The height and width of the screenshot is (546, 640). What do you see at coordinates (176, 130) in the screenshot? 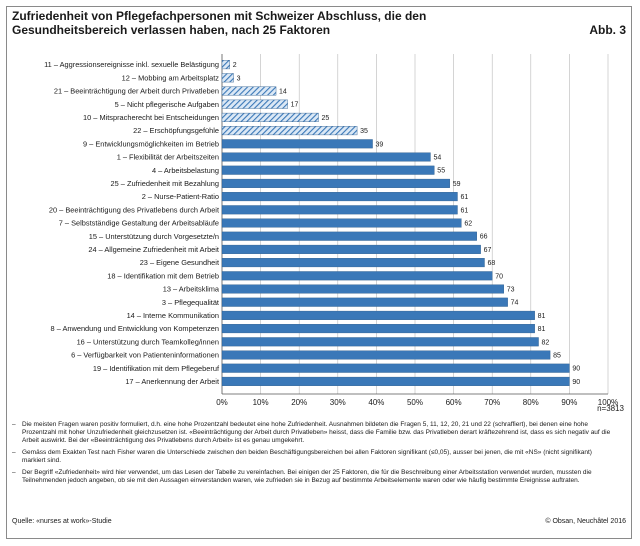
I see `category-label: 22 – Erschöpfungsgefühle` at bounding box center [176, 130].